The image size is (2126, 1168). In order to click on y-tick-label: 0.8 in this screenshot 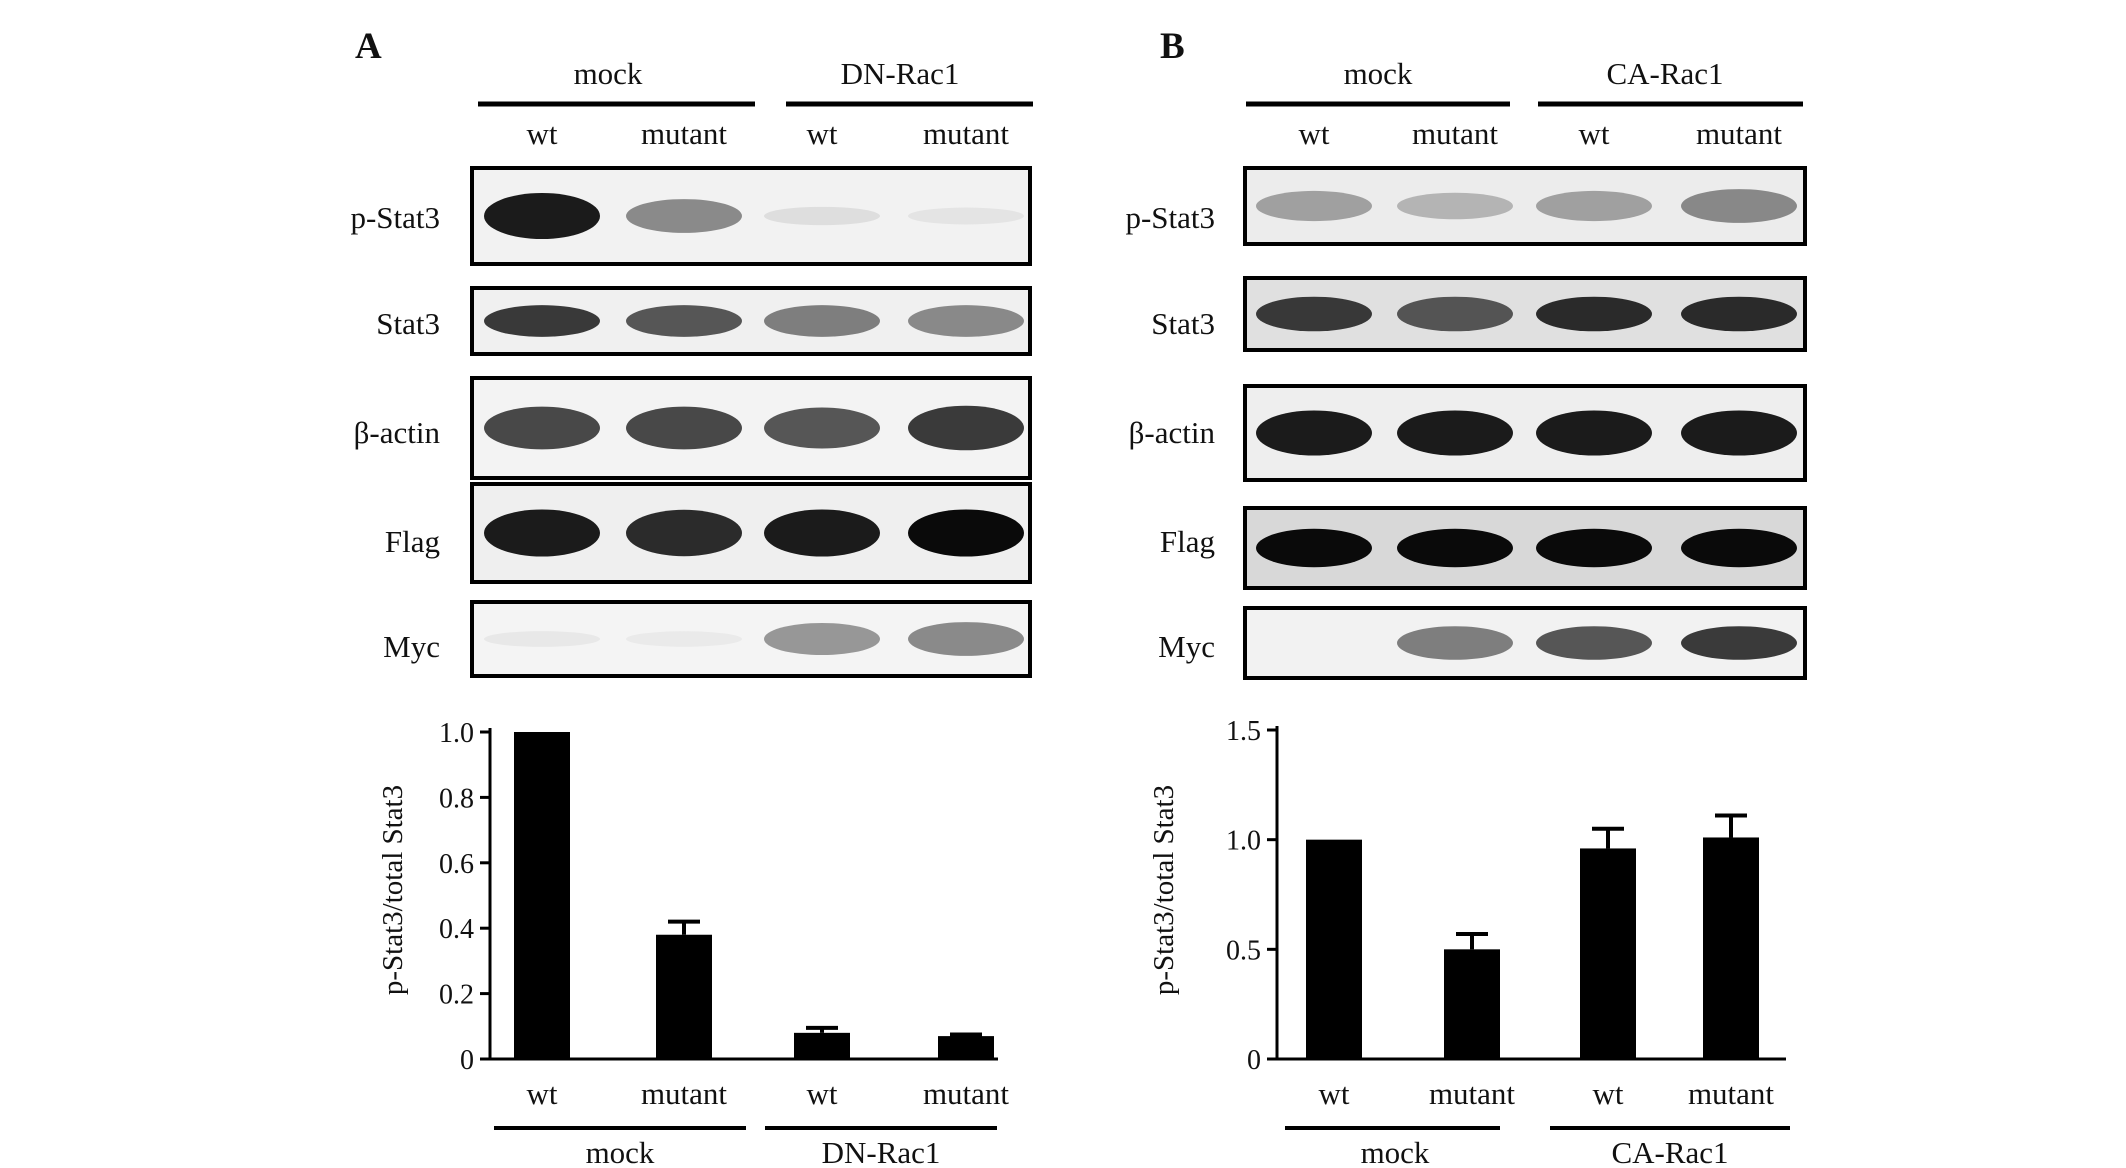, I will do `click(456, 798)`.